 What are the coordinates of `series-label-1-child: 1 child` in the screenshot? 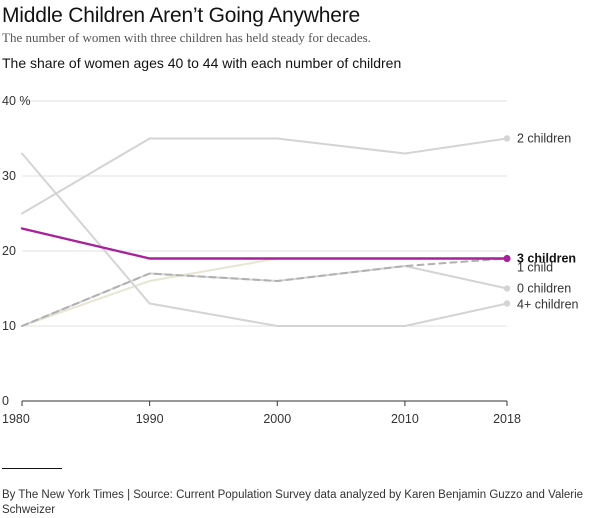 It's located at (535, 268).